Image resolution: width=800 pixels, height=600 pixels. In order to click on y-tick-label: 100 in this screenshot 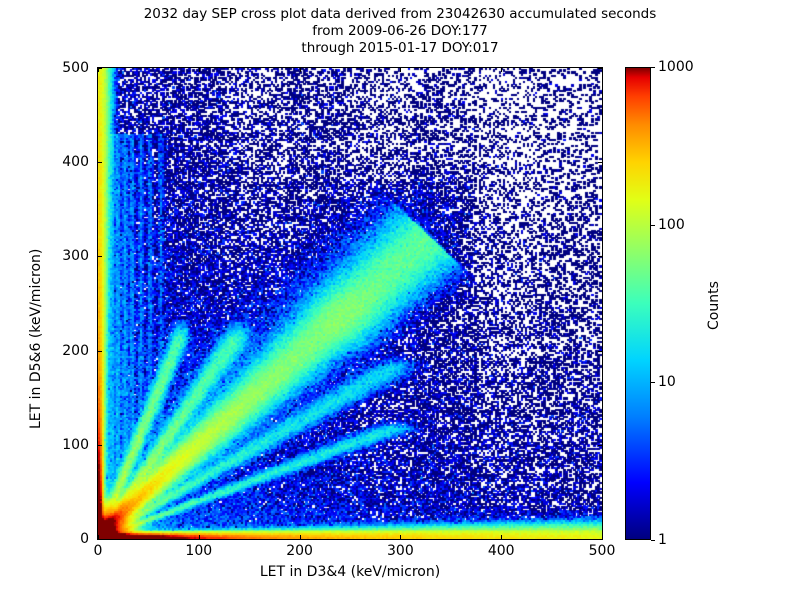, I will do `click(75, 444)`.